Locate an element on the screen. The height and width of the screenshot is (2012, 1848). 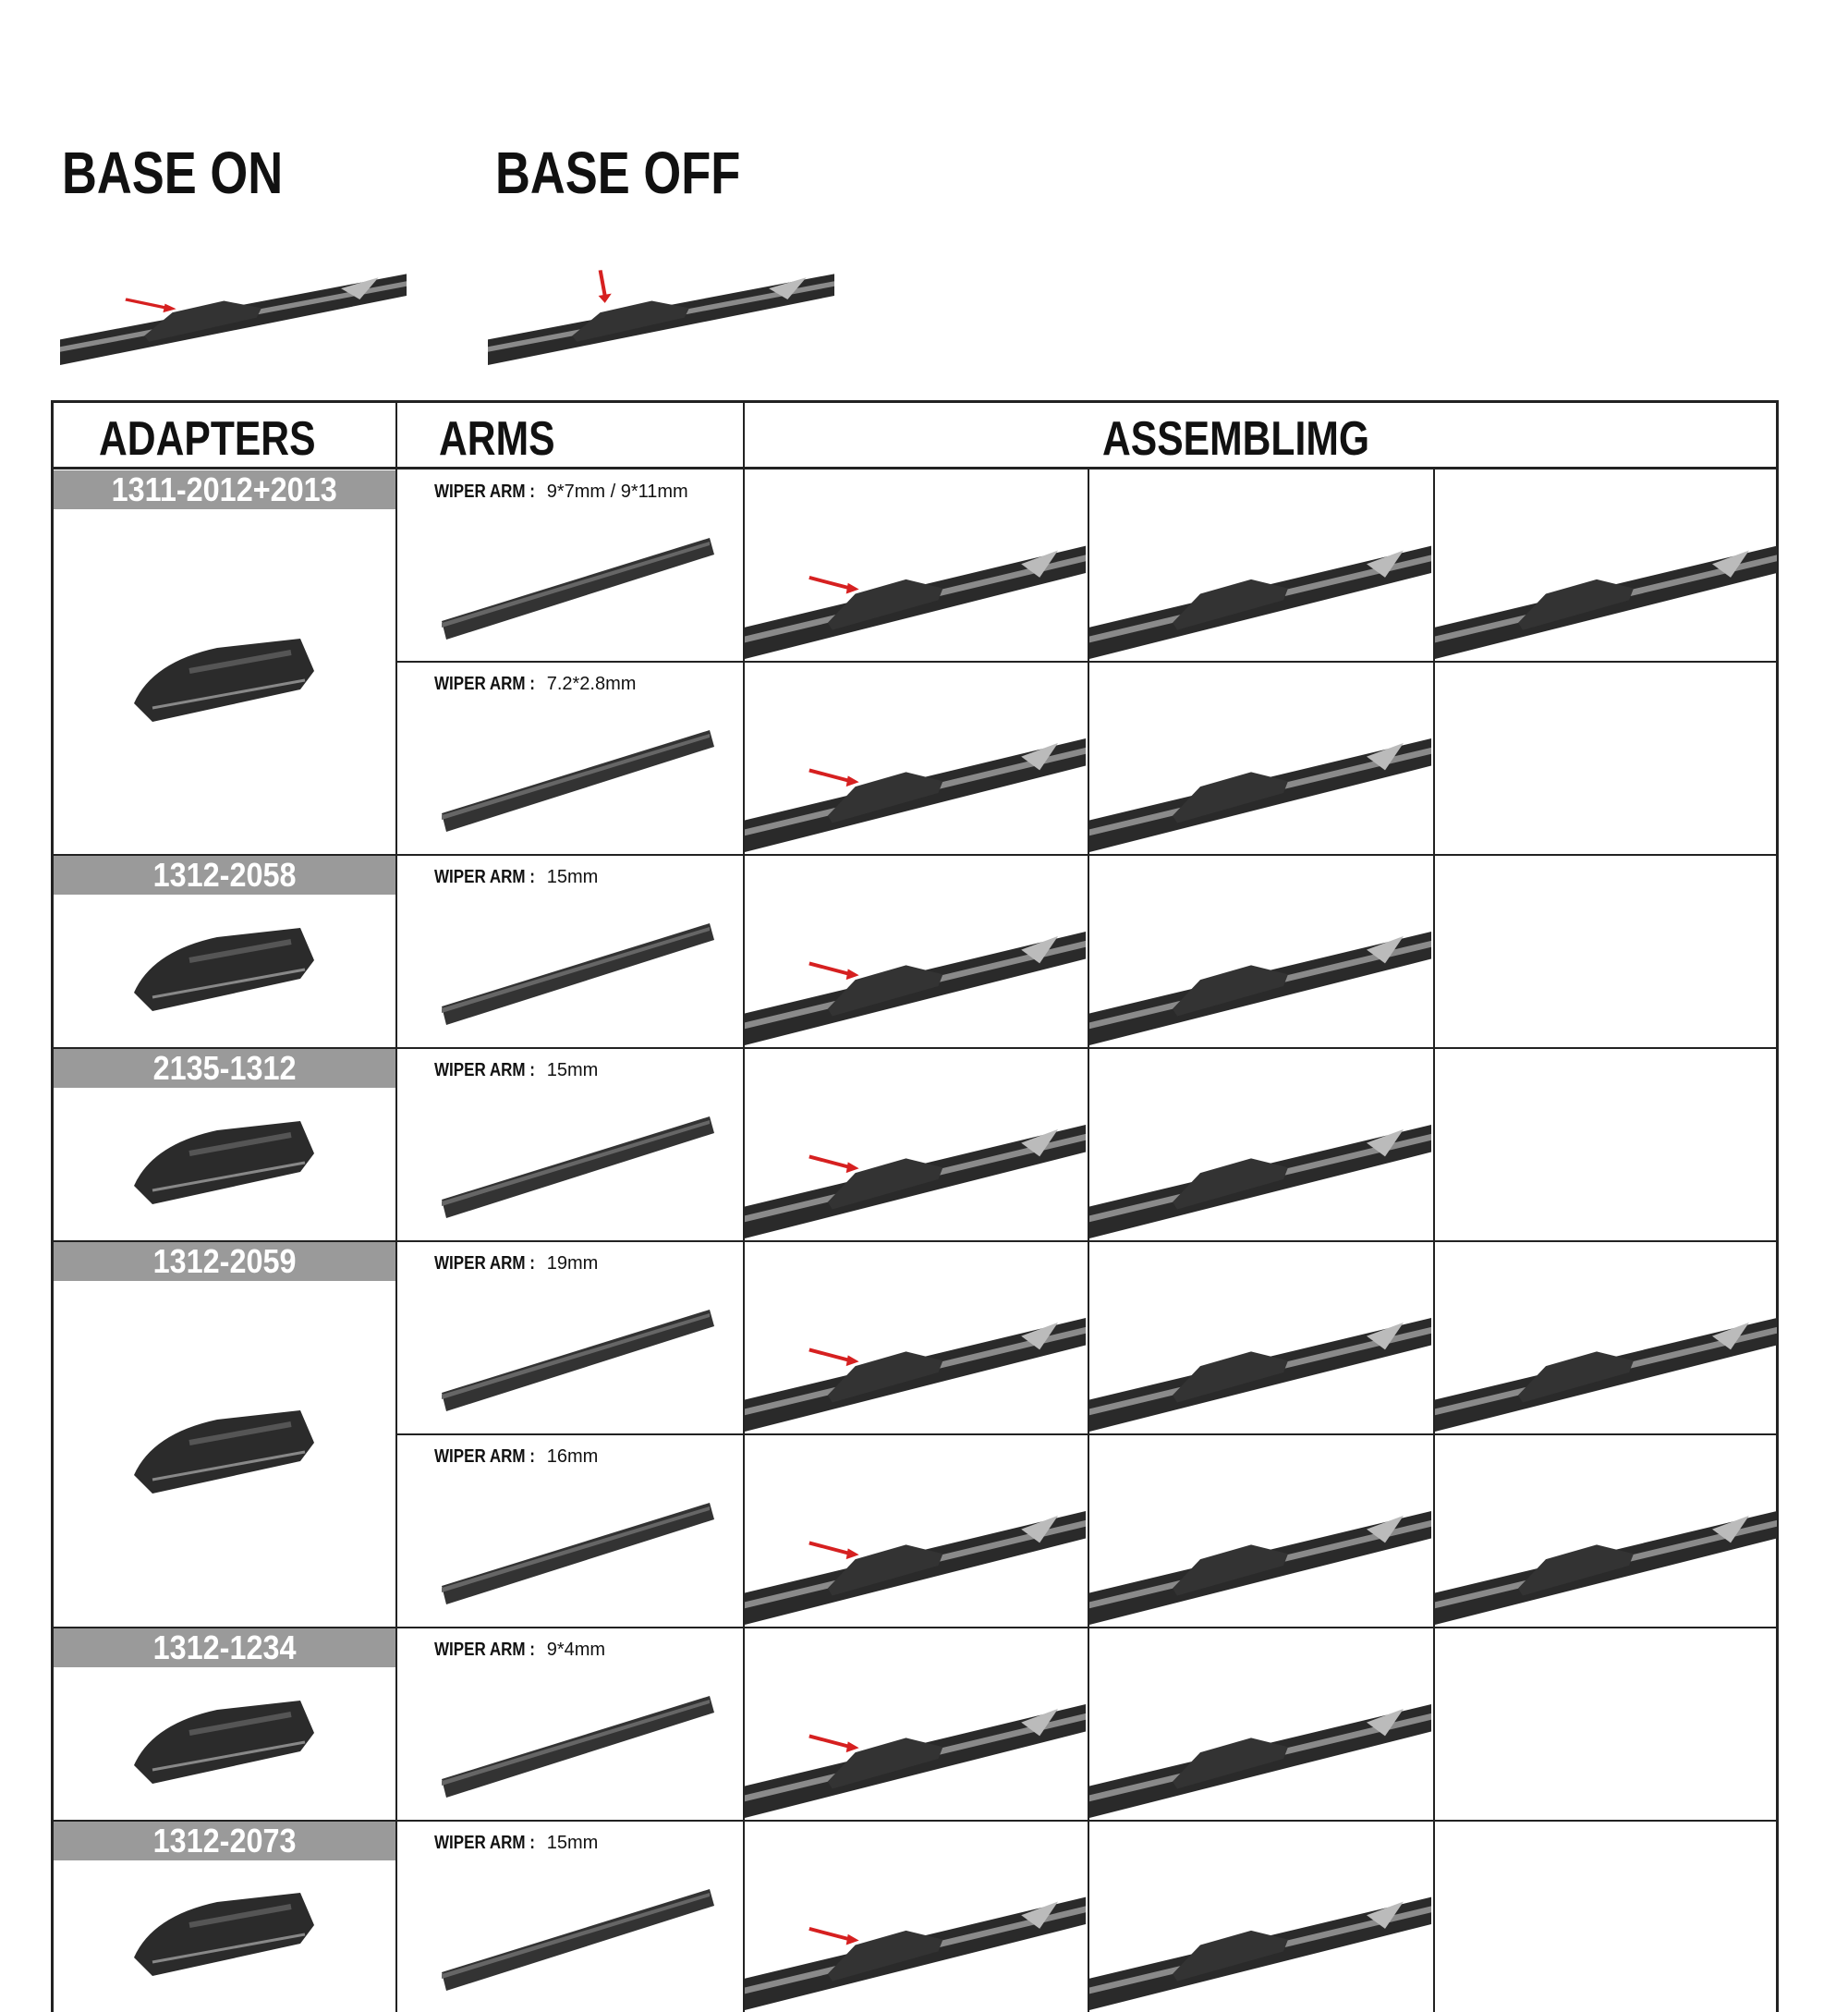
adapter-label: 1312-2058 is located at coordinates (224, 875).